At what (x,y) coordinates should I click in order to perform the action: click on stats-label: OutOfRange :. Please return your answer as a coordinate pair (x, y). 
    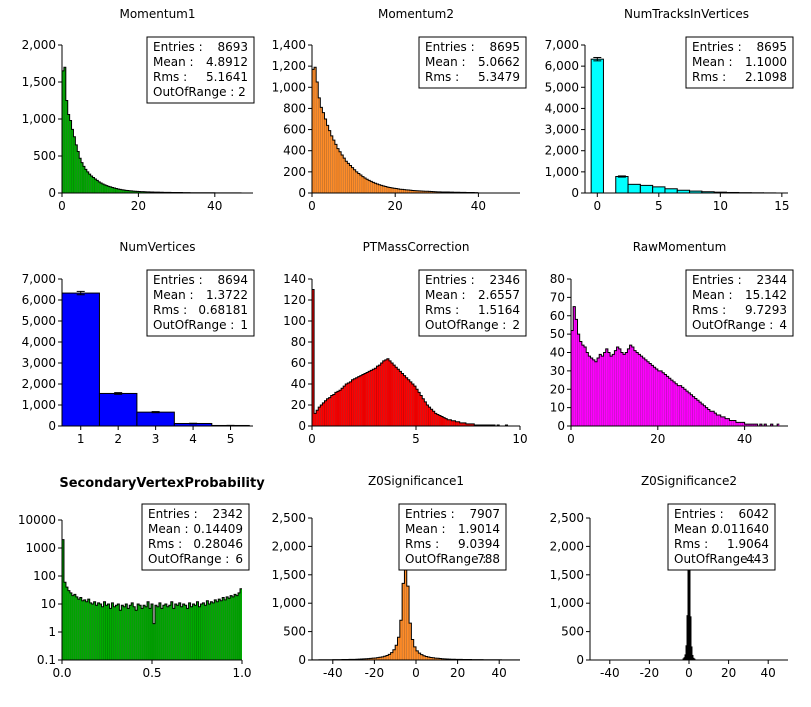
    Looking at the image, I should click on (193, 325).